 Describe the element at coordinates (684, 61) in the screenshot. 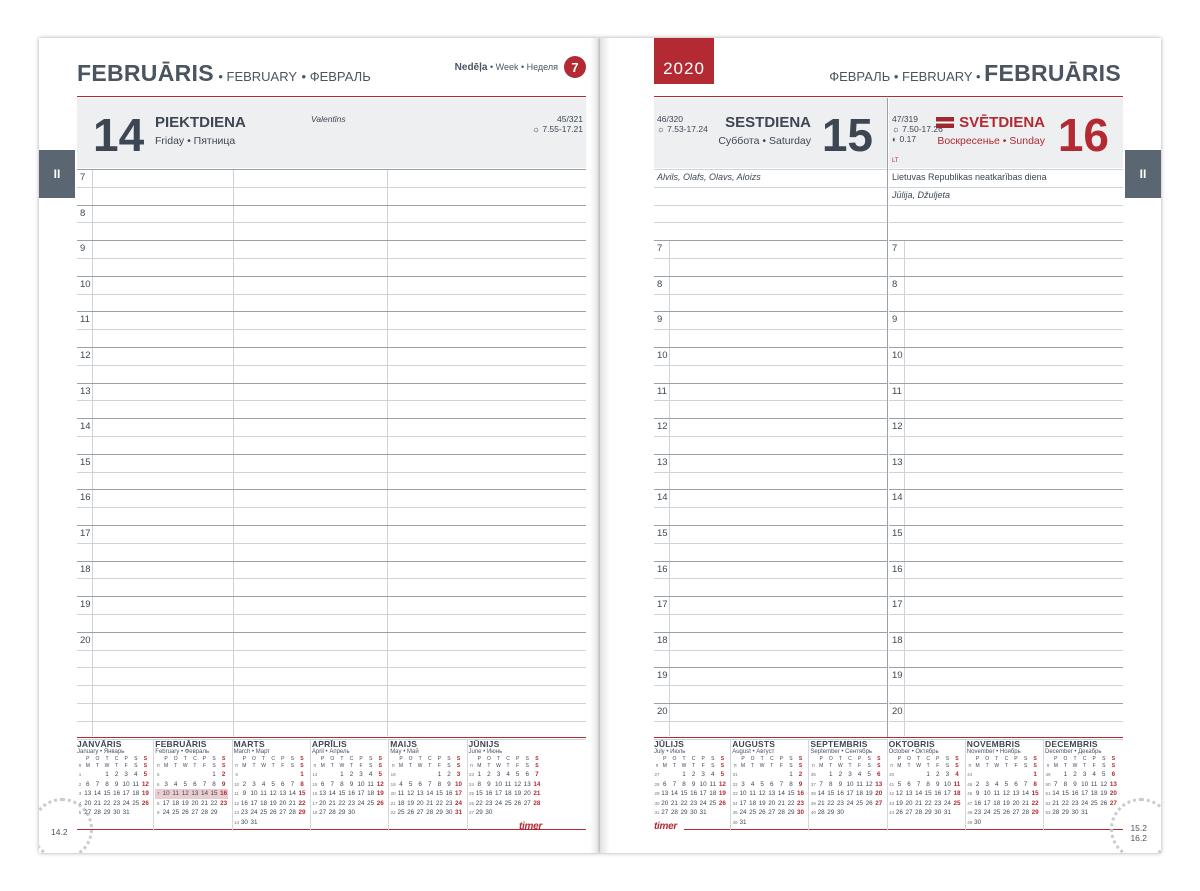

I see `year-box: 2020` at that location.